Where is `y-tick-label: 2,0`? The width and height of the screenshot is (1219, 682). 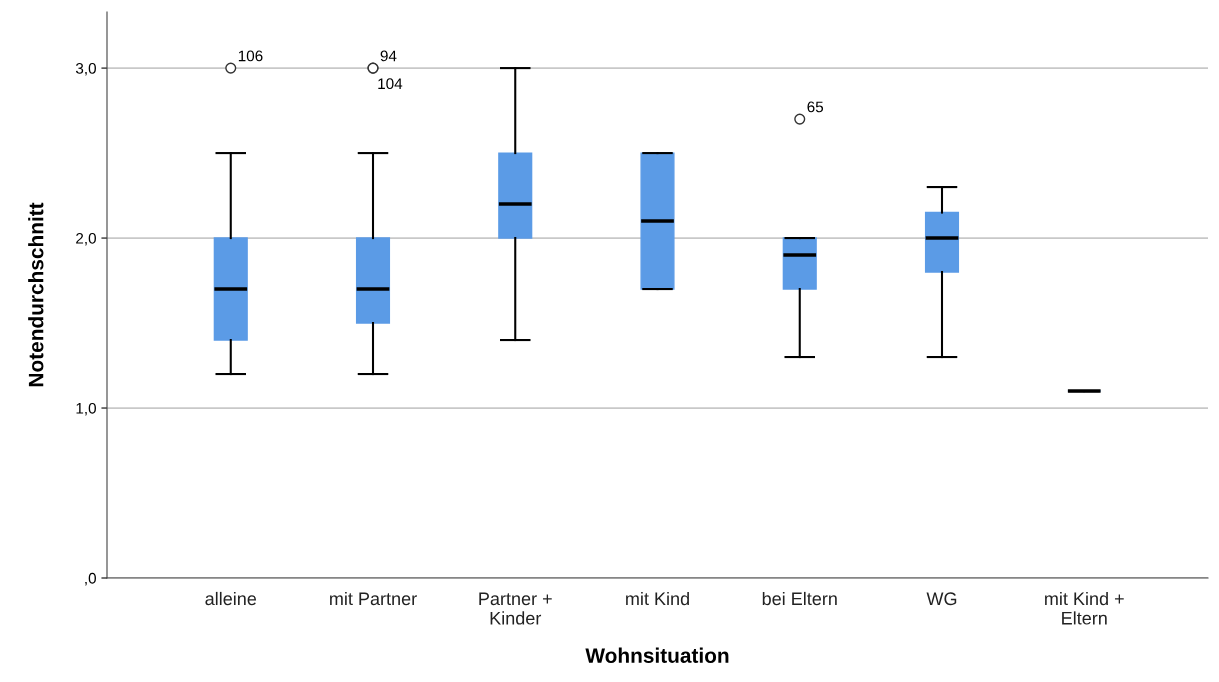
y-tick-label: 2,0 is located at coordinates (86, 239).